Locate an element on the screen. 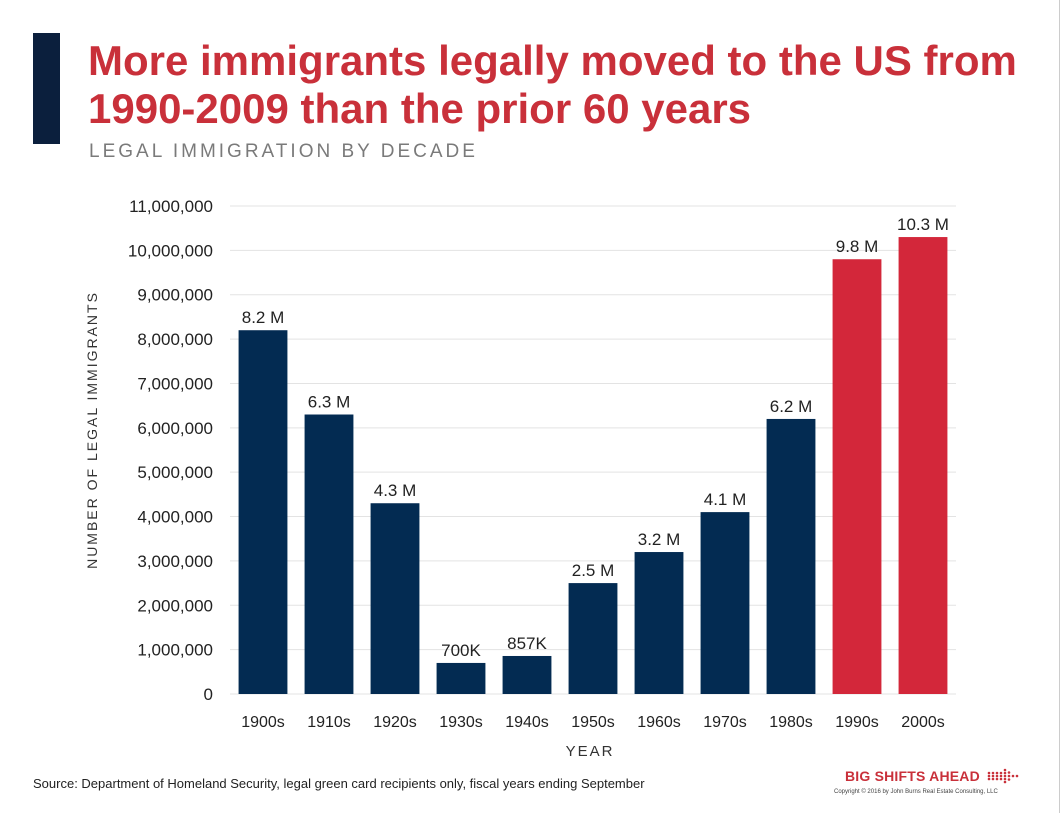 This screenshot has height=813, width=1063. x-tick-label: 1950s is located at coordinates (593, 722).